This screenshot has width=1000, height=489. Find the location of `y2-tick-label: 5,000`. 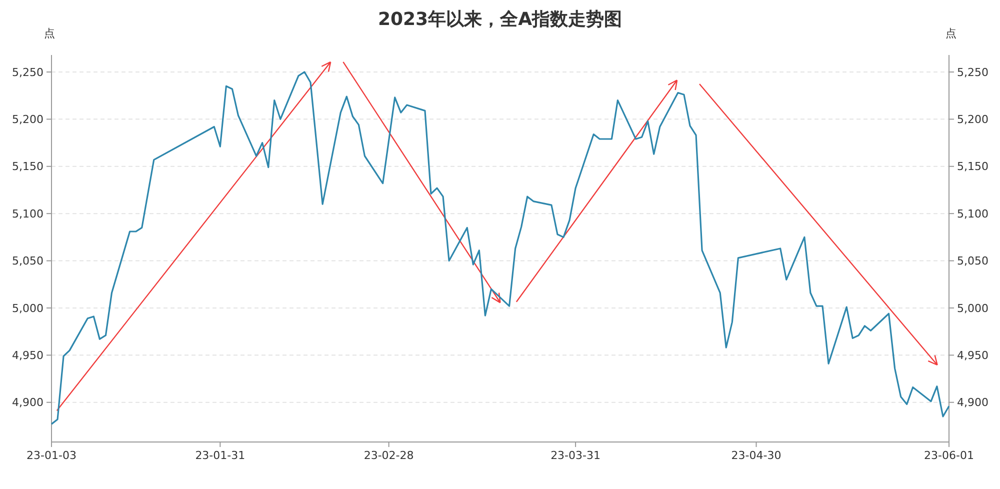

y2-tick-label: 5,000 is located at coordinates (972, 308).